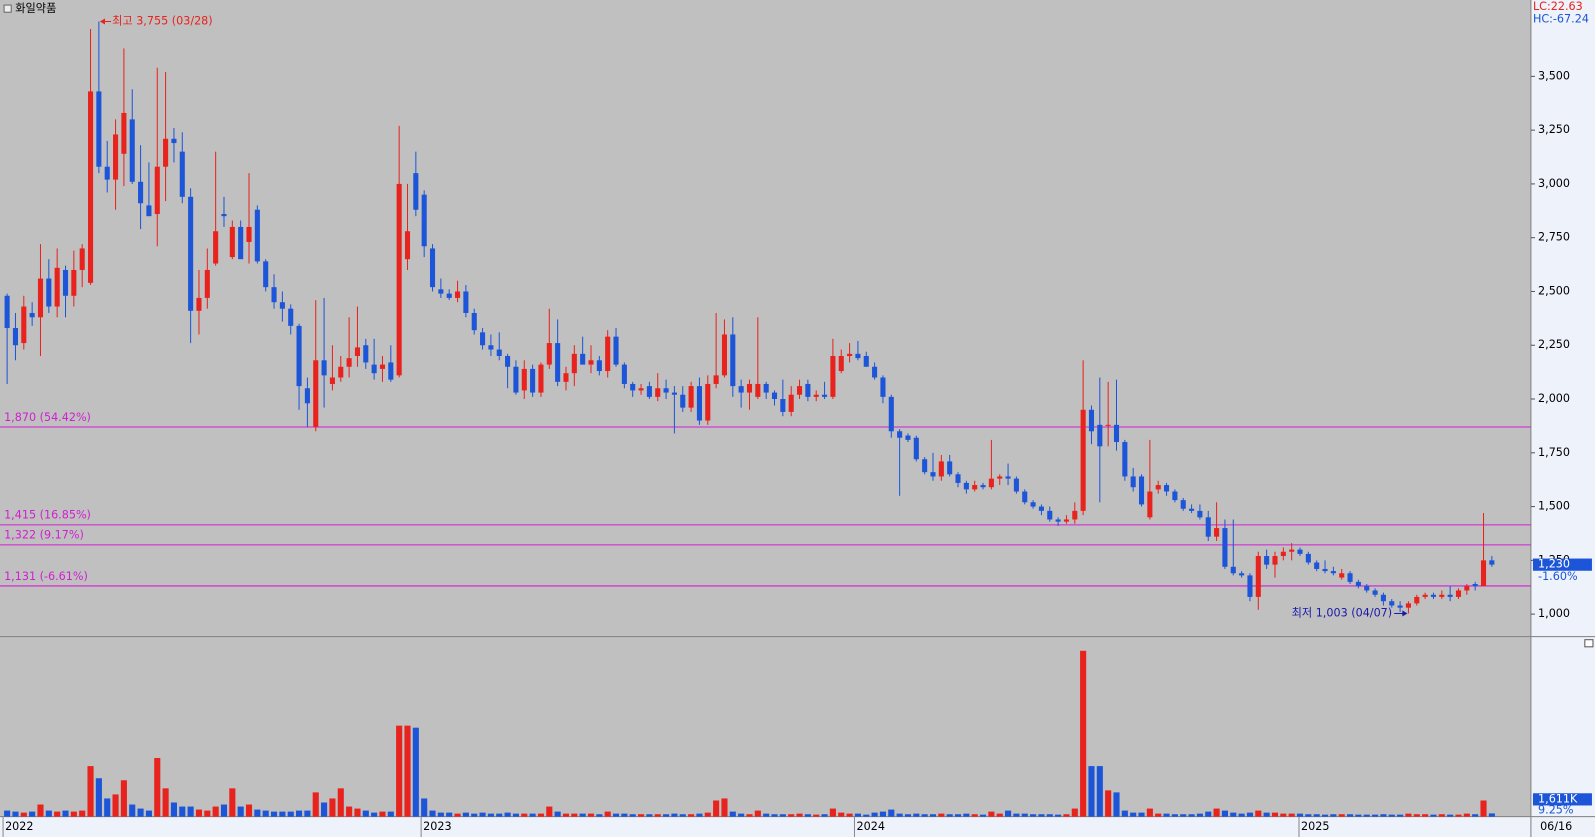 This screenshot has width=1595, height=837. I want to click on chart-title: 화일약품, so click(35, 8).